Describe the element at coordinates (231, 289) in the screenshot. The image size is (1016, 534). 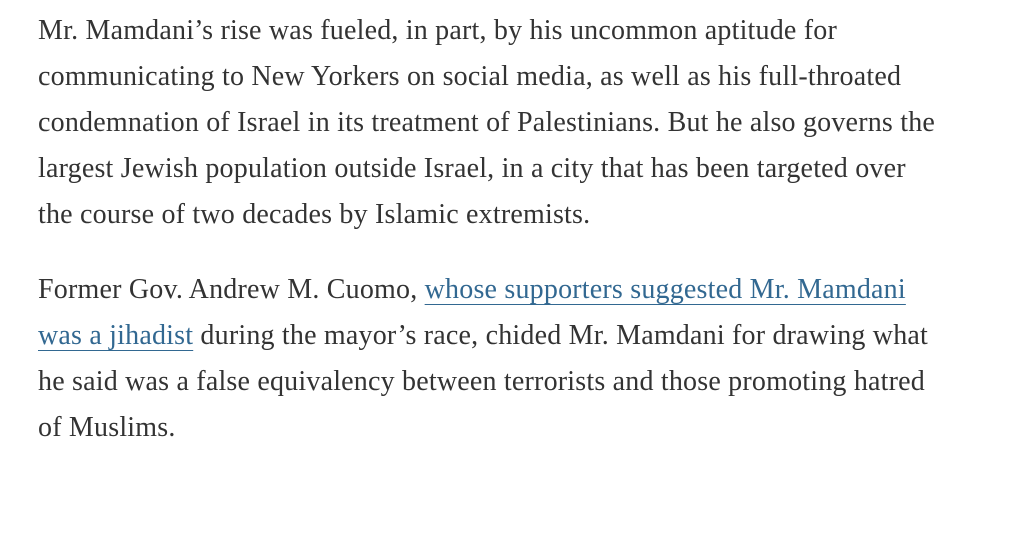
I see `paragraph-text-before-link: Former Gov. Andrew M. Cuomo,` at that location.